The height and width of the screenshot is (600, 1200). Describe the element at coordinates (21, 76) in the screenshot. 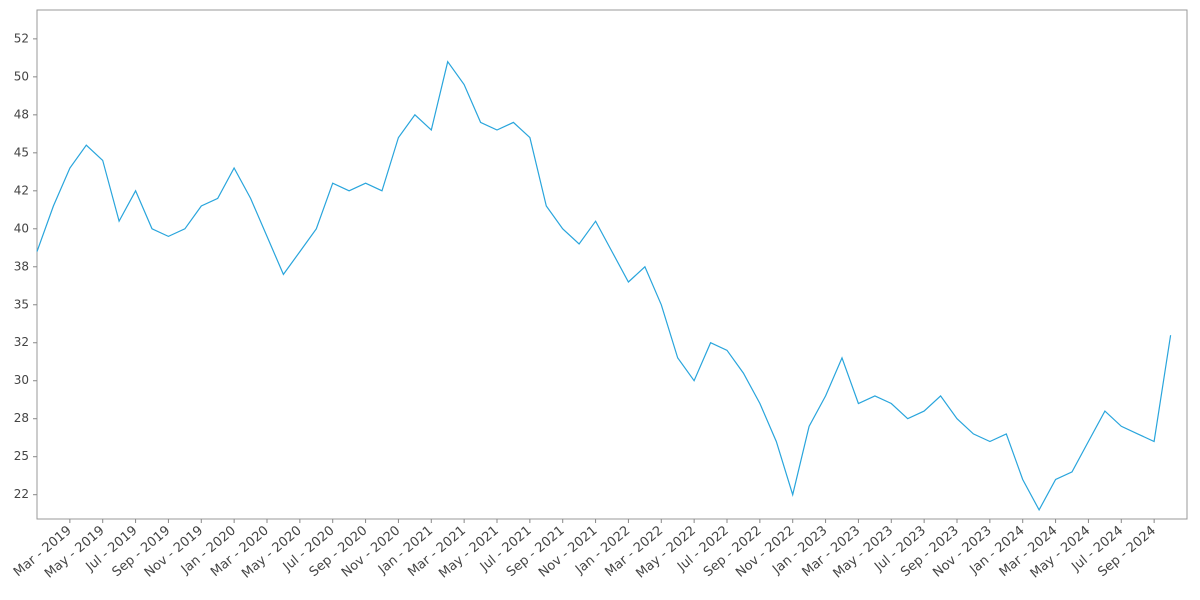

I see `y-tick-label: 50` at that location.